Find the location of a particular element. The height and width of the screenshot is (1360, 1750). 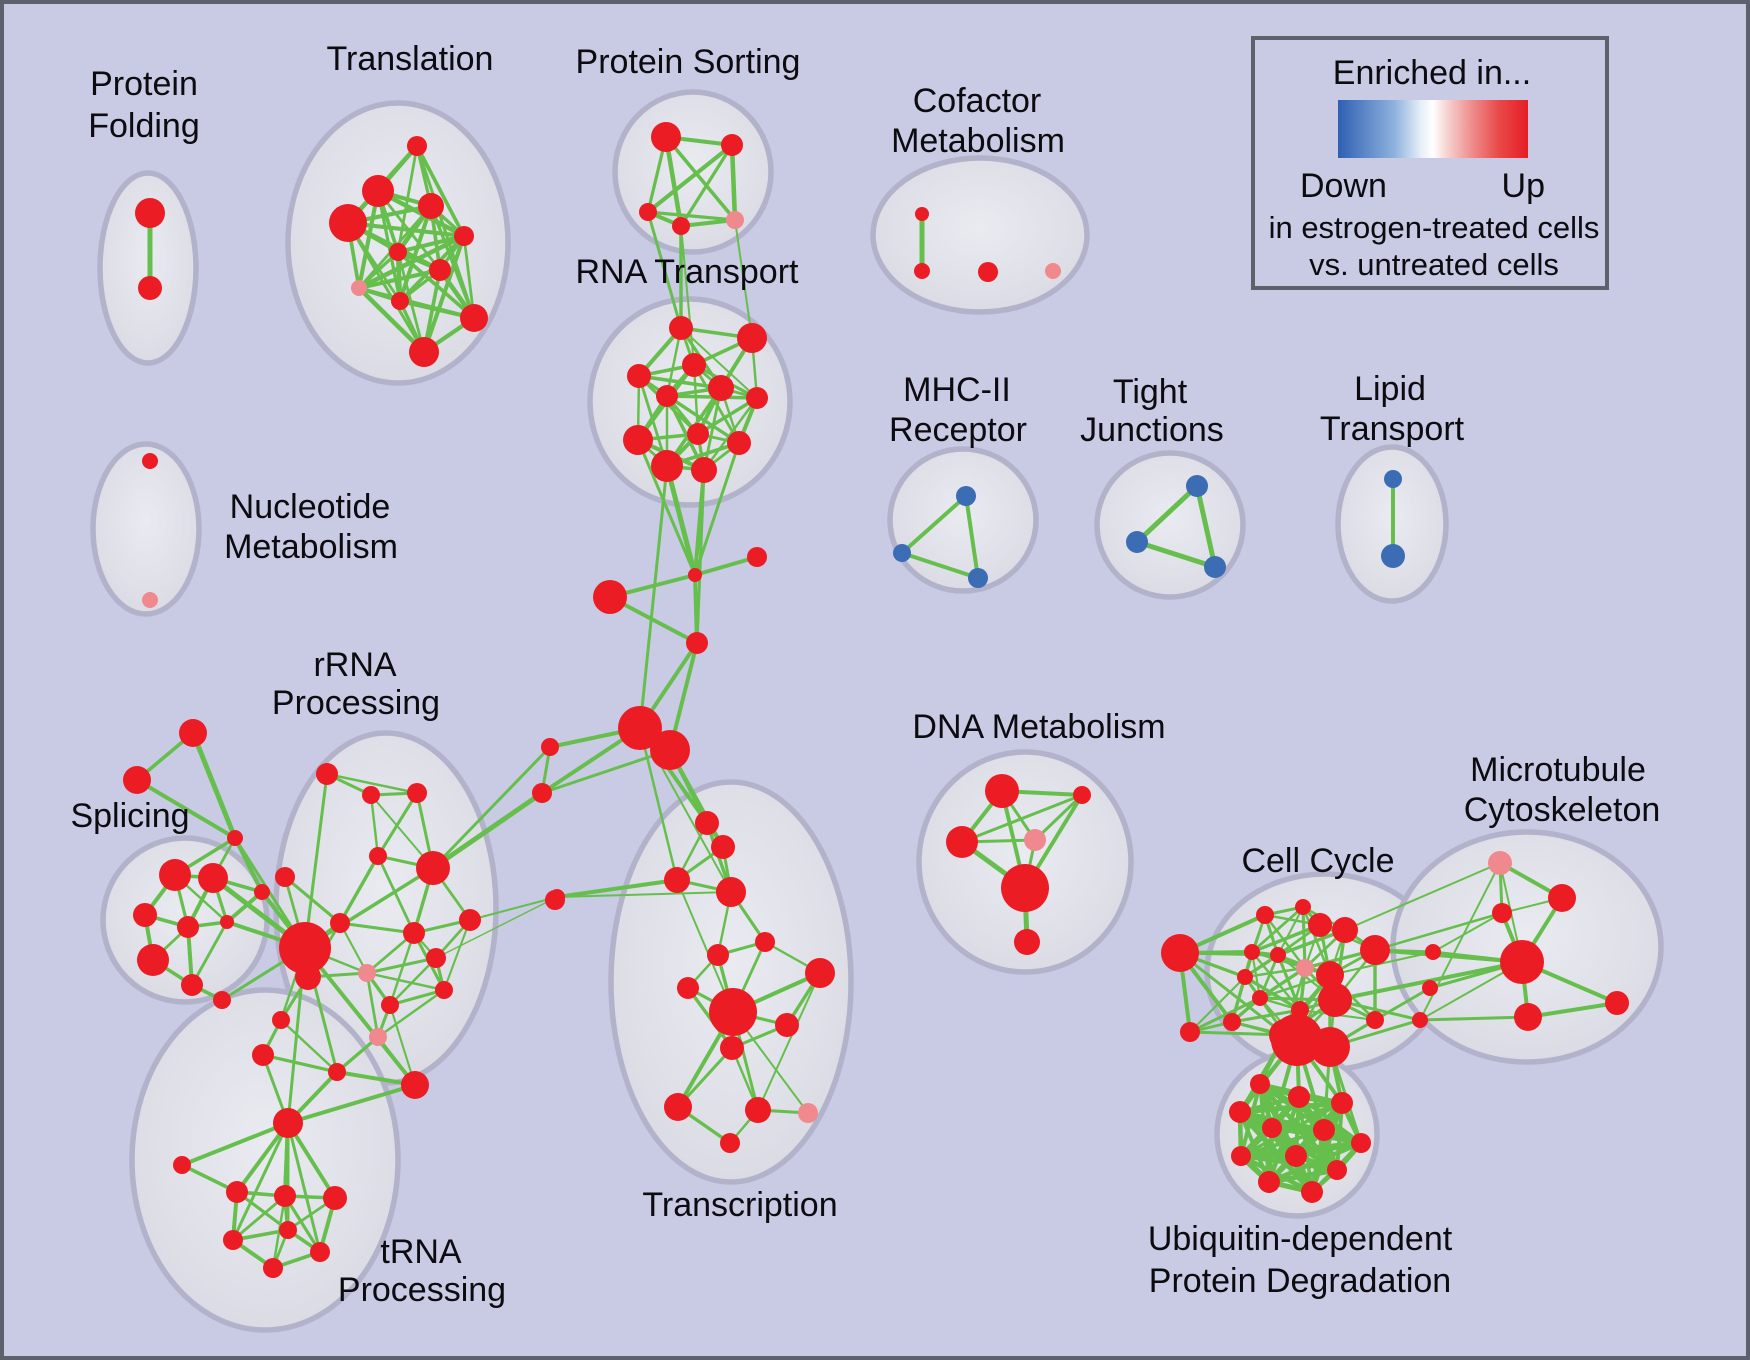

cluster-label-nucleotide_metabolism-line2: Metabolism is located at coordinates (311, 547).